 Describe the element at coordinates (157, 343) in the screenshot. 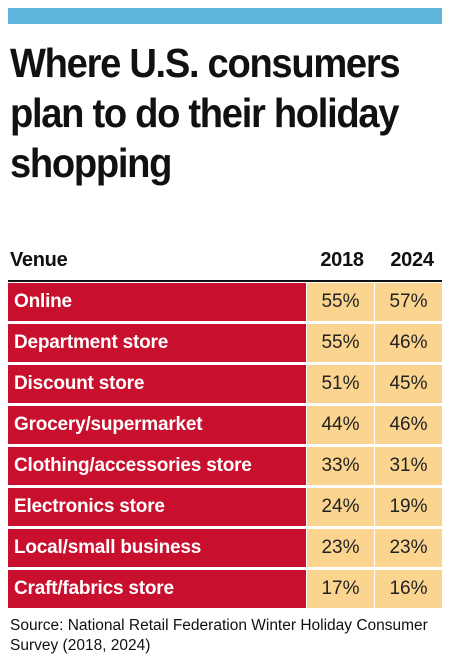

I see `venue-label: Department store` at that location.